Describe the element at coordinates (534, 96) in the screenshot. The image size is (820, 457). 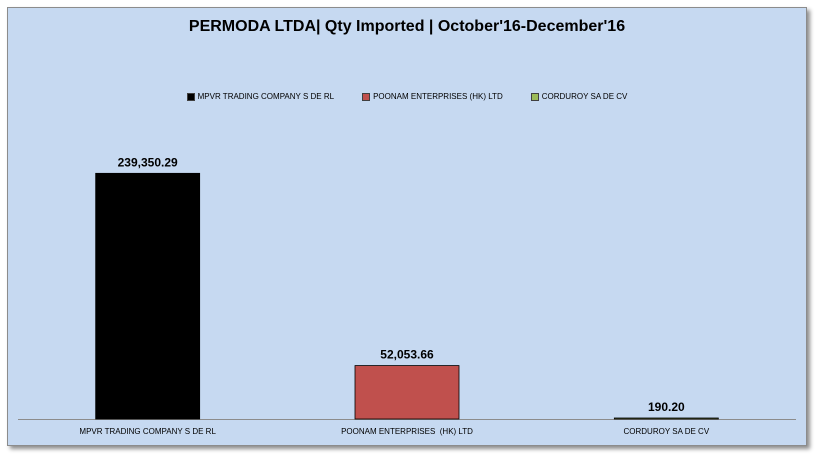
I see `legend-swatch-corduroy` at that location.